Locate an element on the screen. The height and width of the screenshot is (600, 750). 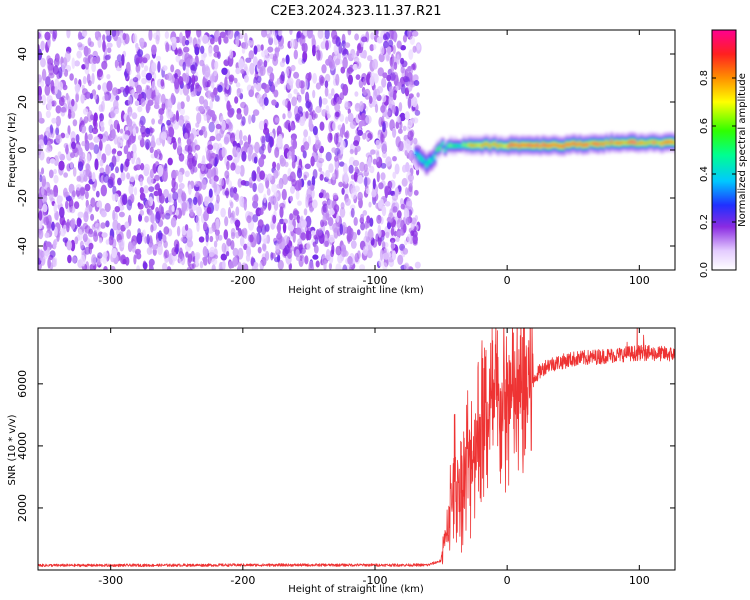
colorbar-tick-label: 0.2 is located at coordinates (704, 222).